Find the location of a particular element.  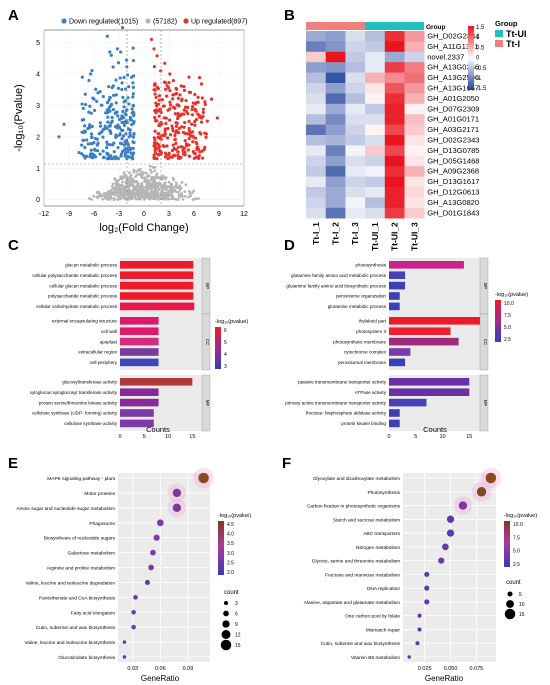

sample-label: Tt-UI_1 is located at coordinates (375, 236).